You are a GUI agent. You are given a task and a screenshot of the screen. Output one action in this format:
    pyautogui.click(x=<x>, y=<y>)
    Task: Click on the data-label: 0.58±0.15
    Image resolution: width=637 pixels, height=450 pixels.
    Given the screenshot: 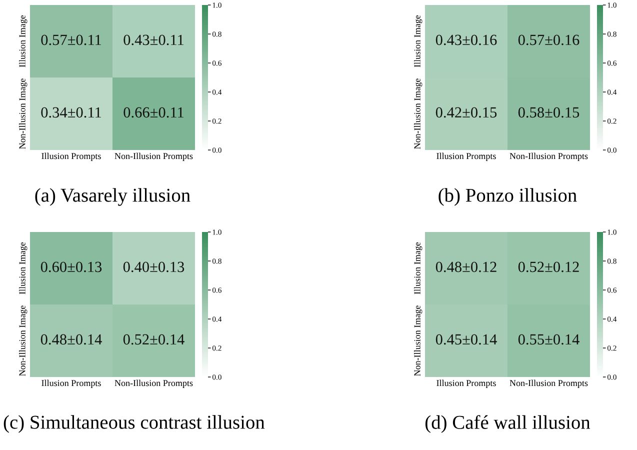 What is the action you would take?
    pyautogui.click(x=549, y=112)
    